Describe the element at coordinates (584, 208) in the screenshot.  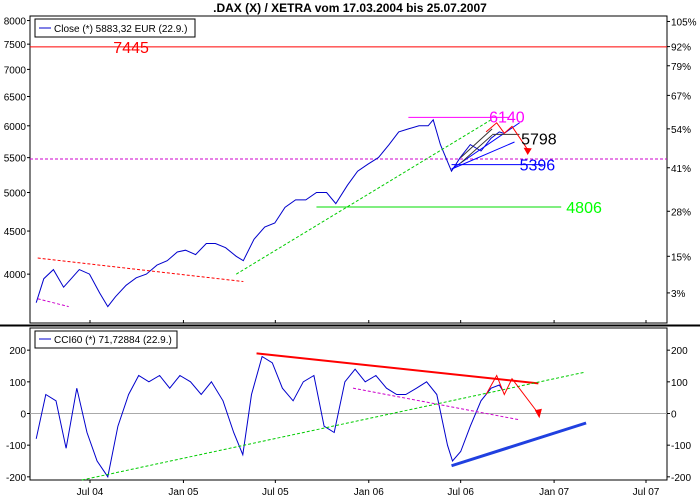
I see `annotation-4806: 4806` at that location.